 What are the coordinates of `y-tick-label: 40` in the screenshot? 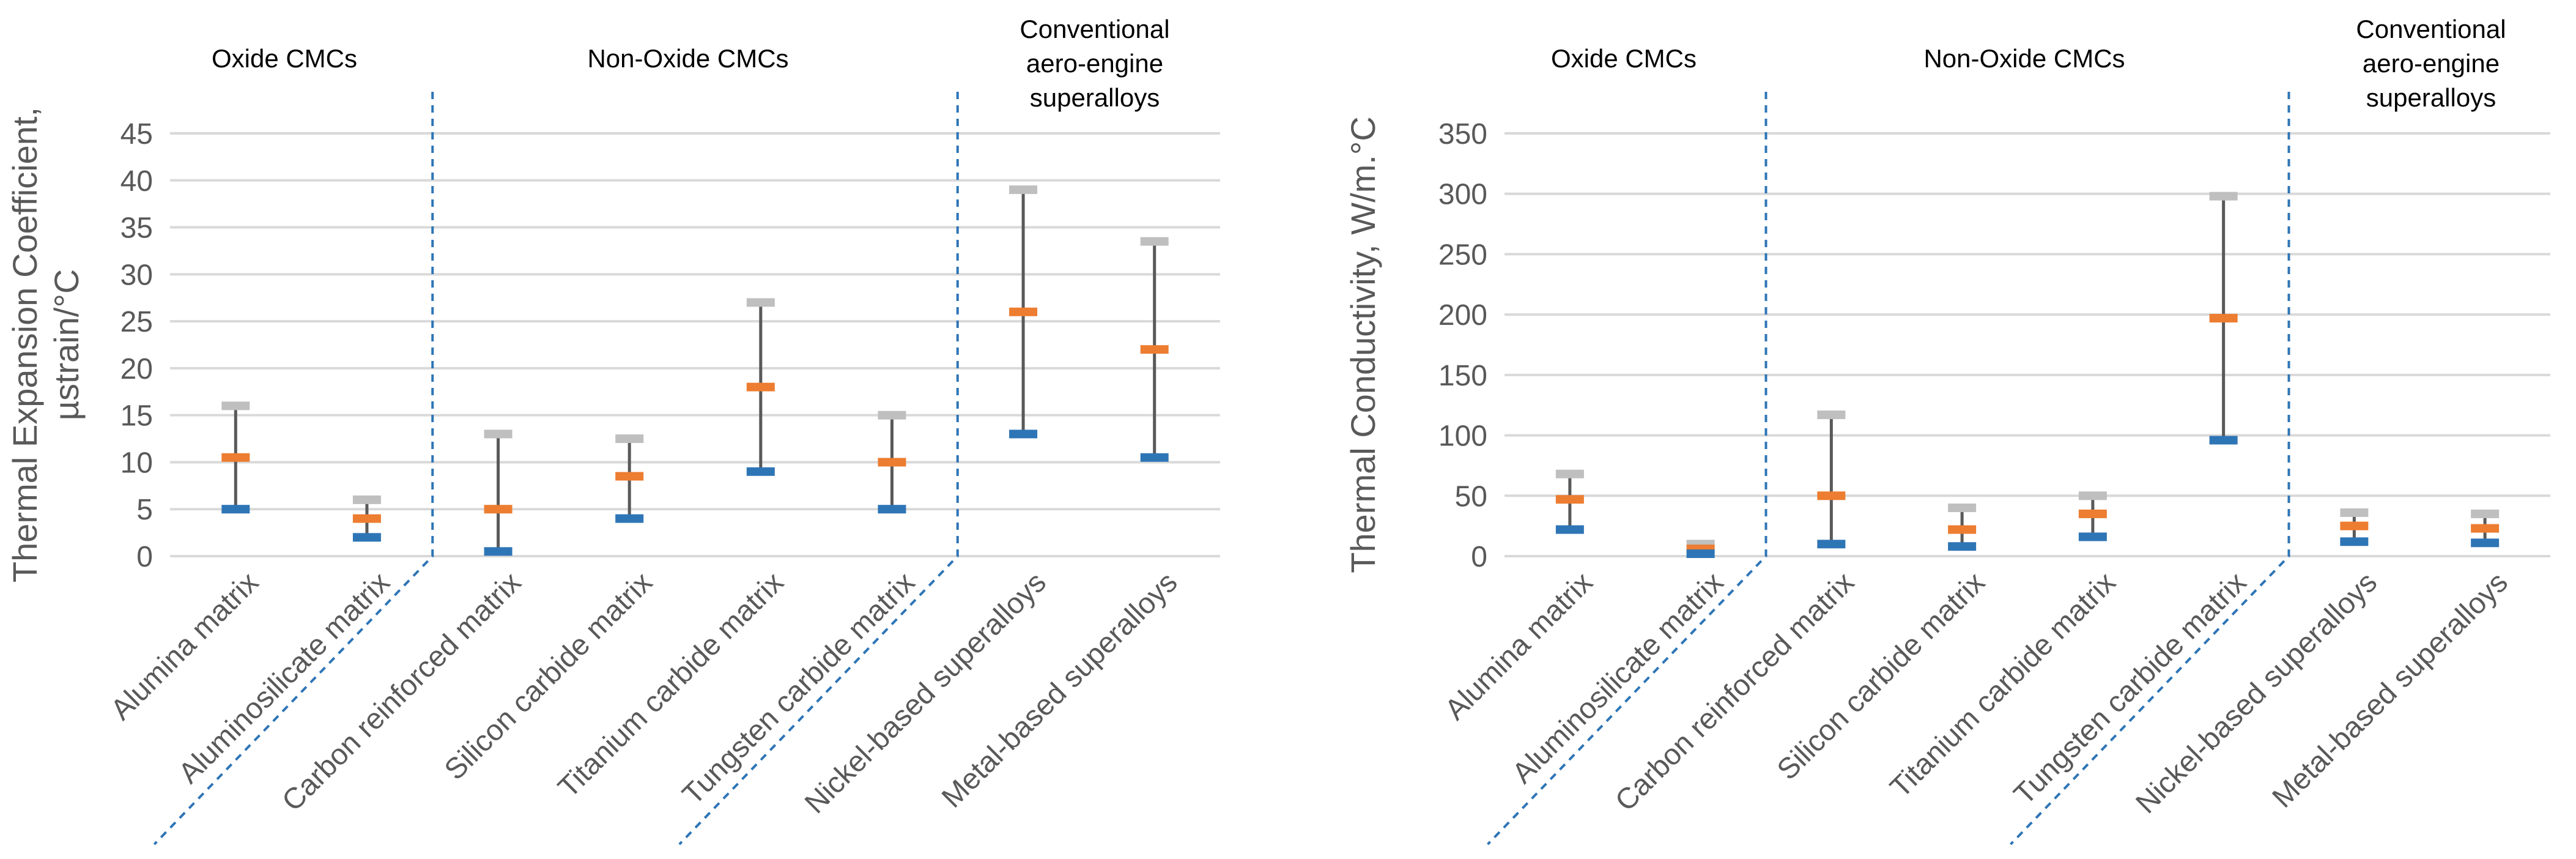 It's located at (136, 181).